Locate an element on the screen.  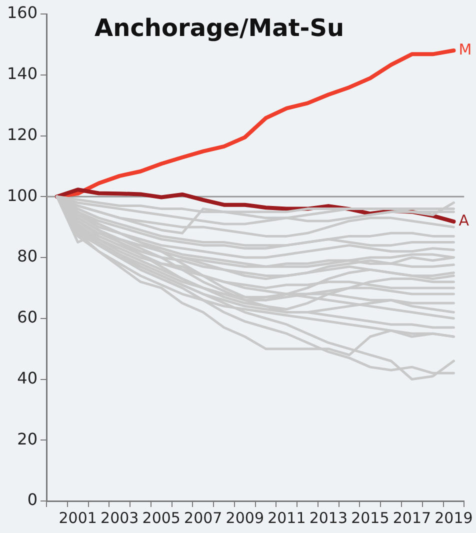
x-tick-label: 2005 is located at coordinates (161, 517).